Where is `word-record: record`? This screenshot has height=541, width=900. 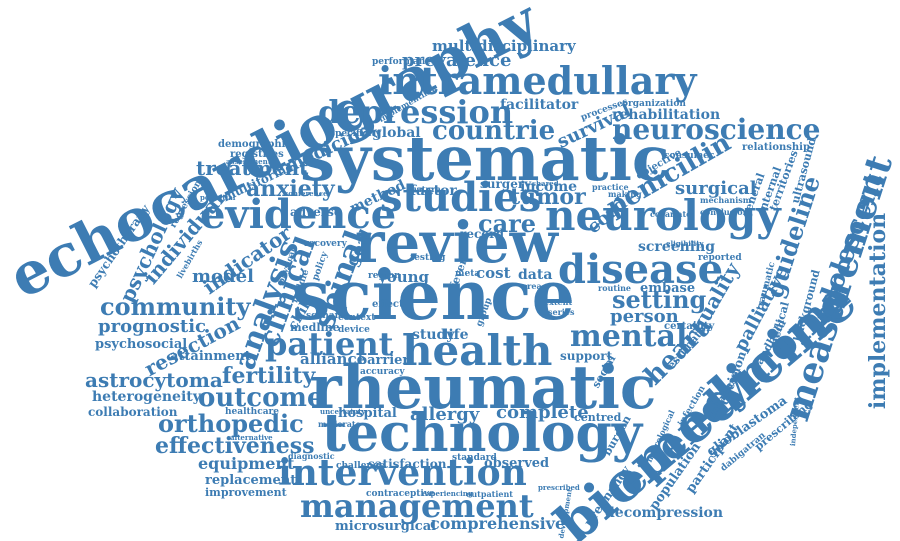
word-record: record is located at coordinates (482, 234).